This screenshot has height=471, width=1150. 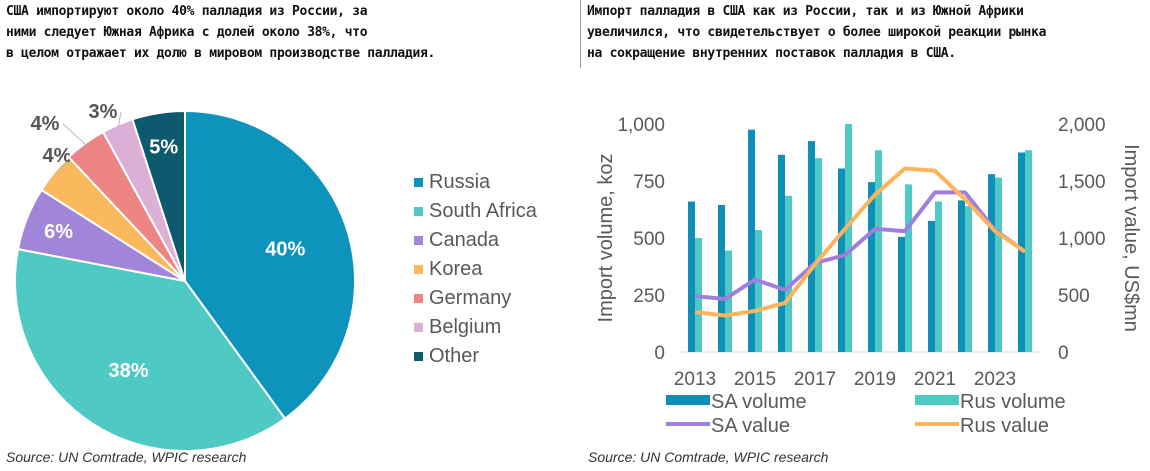 What do you see at coordinates (860, 245) in the screenshot?
I see `line-sa-value` at bounding box center [860, 245].